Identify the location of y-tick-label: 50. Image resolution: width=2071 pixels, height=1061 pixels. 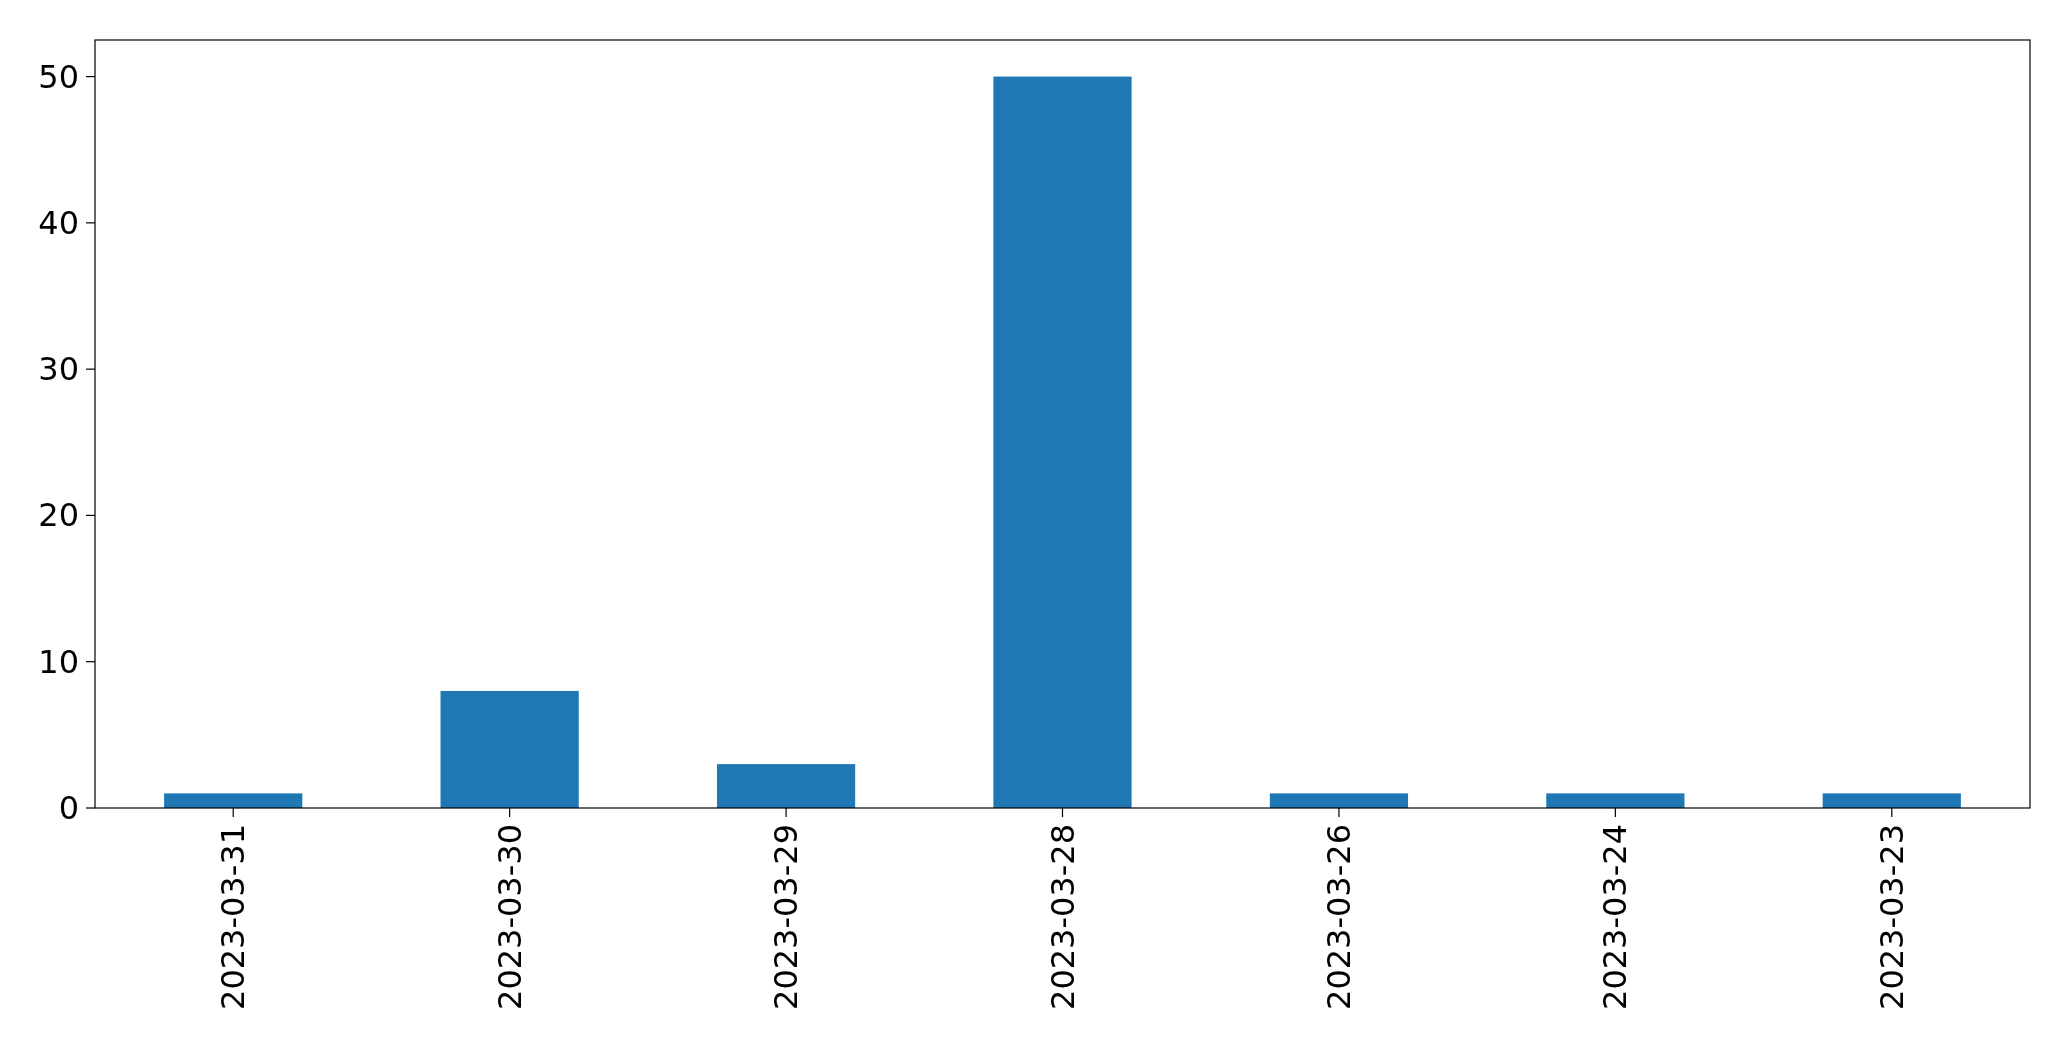
(58, 76).